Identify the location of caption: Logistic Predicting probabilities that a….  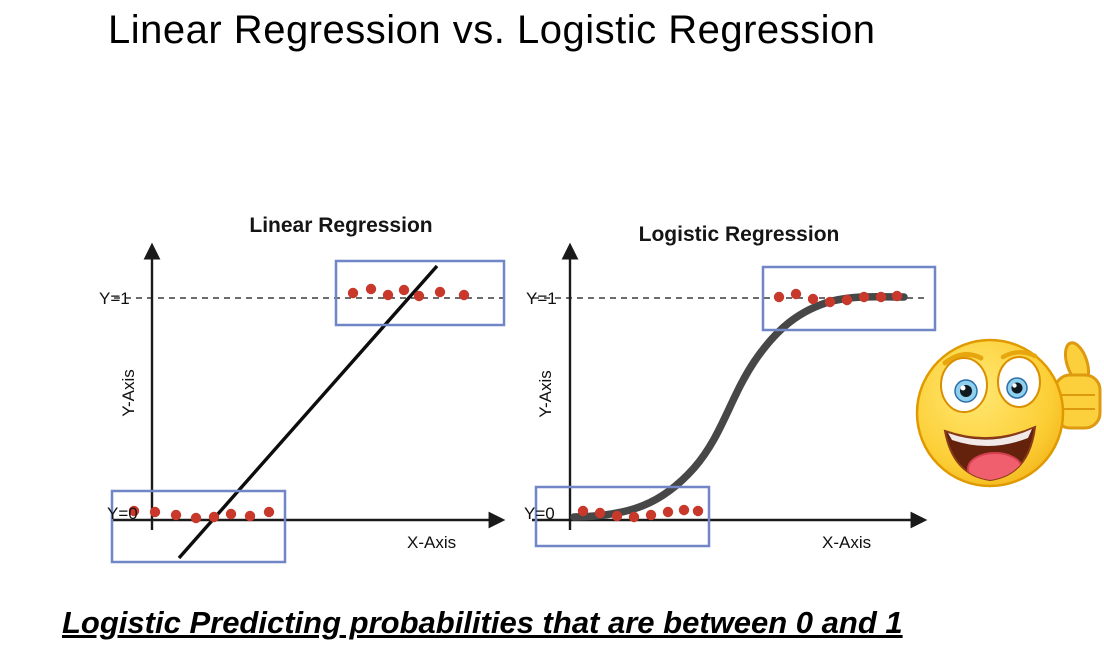
(482, 622).